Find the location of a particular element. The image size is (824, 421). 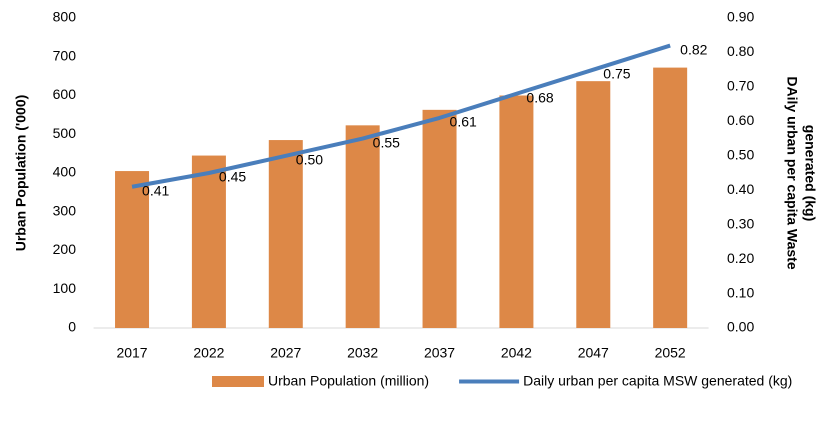

data-label: 0.68 is located at coordinates (539, 97).